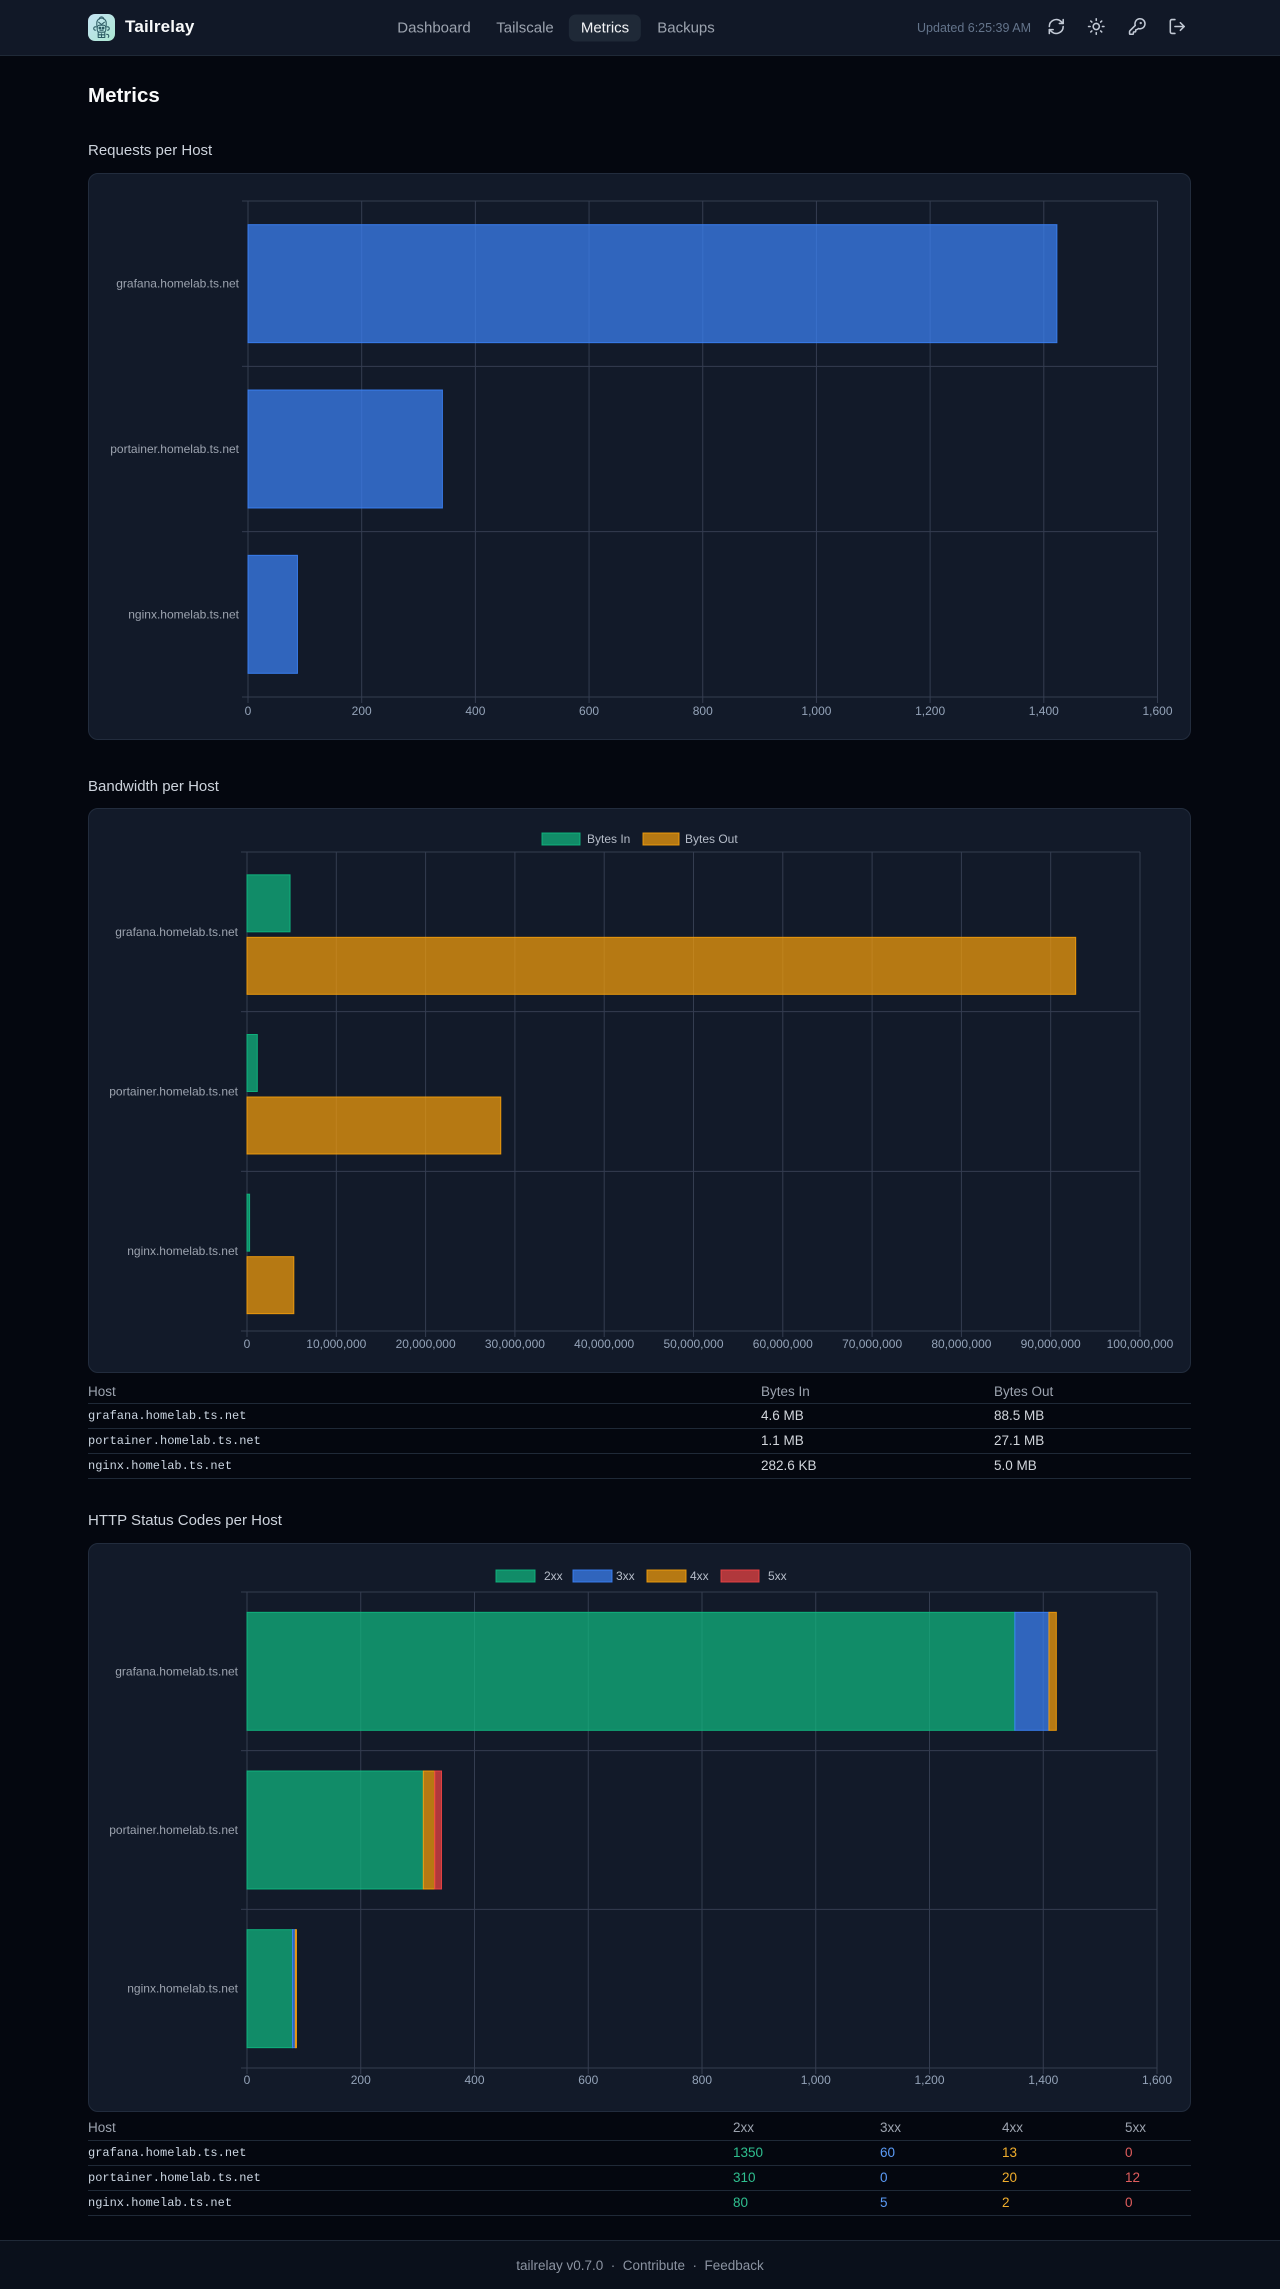 Image resolution: width=1280 pixels, height=2289 pixels. I want to click on svg-text: 40,000,000, so click(604, 1344).